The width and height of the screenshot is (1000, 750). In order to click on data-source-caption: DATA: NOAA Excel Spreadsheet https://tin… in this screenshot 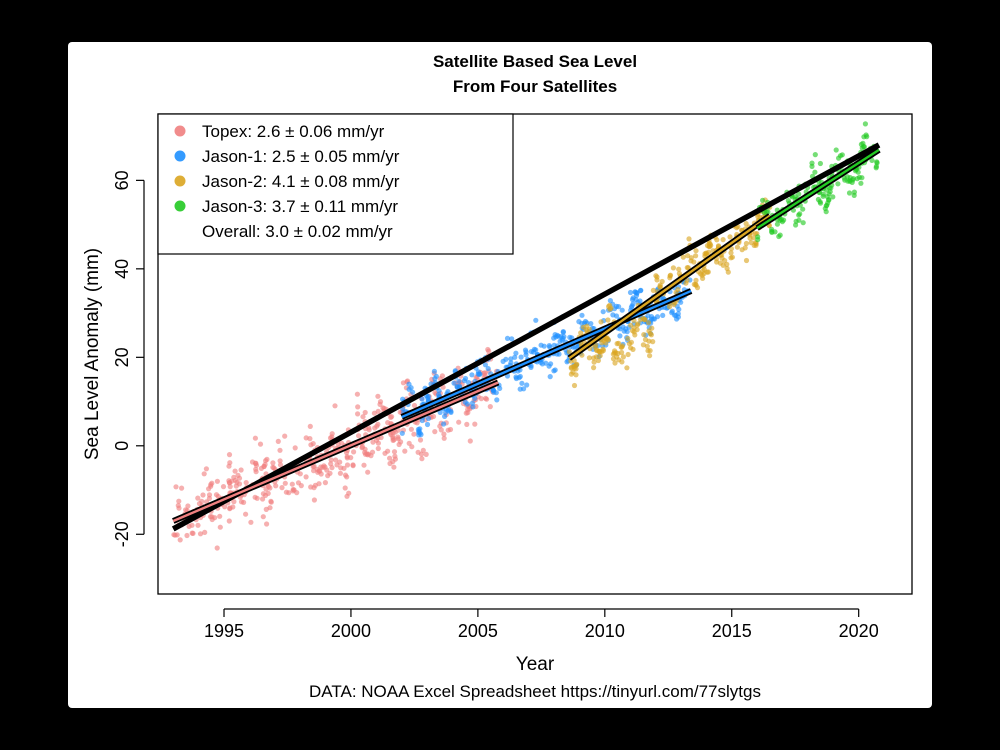, I will do `click(535, 691)`.